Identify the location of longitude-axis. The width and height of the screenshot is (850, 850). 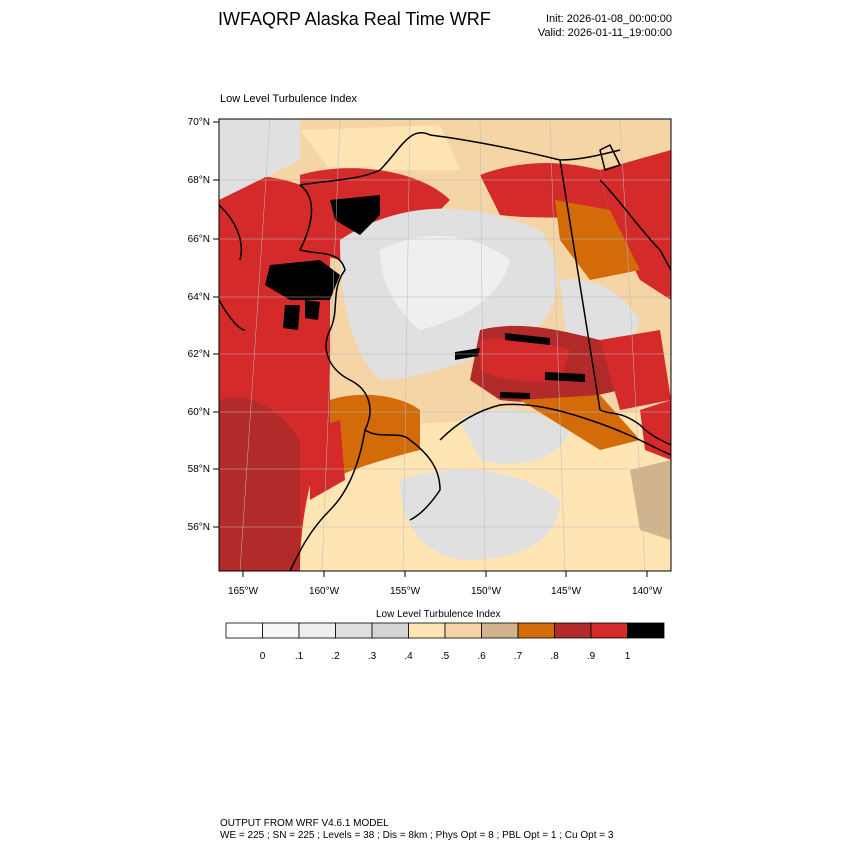
(445, 574).